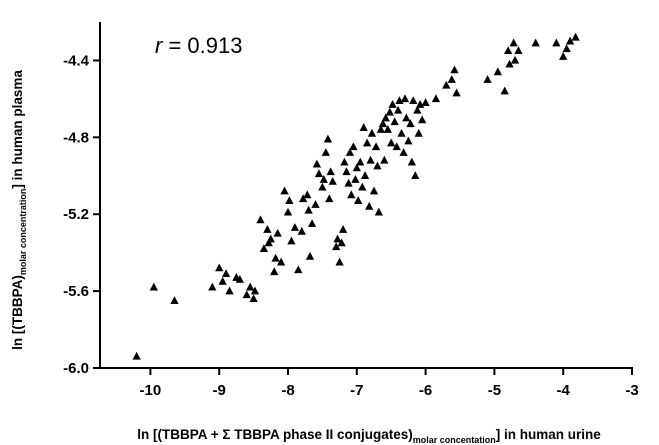  What do you see at coordinates (76, 368) in the screenshot?
I see `y-tick-label: -6.0` at bounding box center [76, 368].